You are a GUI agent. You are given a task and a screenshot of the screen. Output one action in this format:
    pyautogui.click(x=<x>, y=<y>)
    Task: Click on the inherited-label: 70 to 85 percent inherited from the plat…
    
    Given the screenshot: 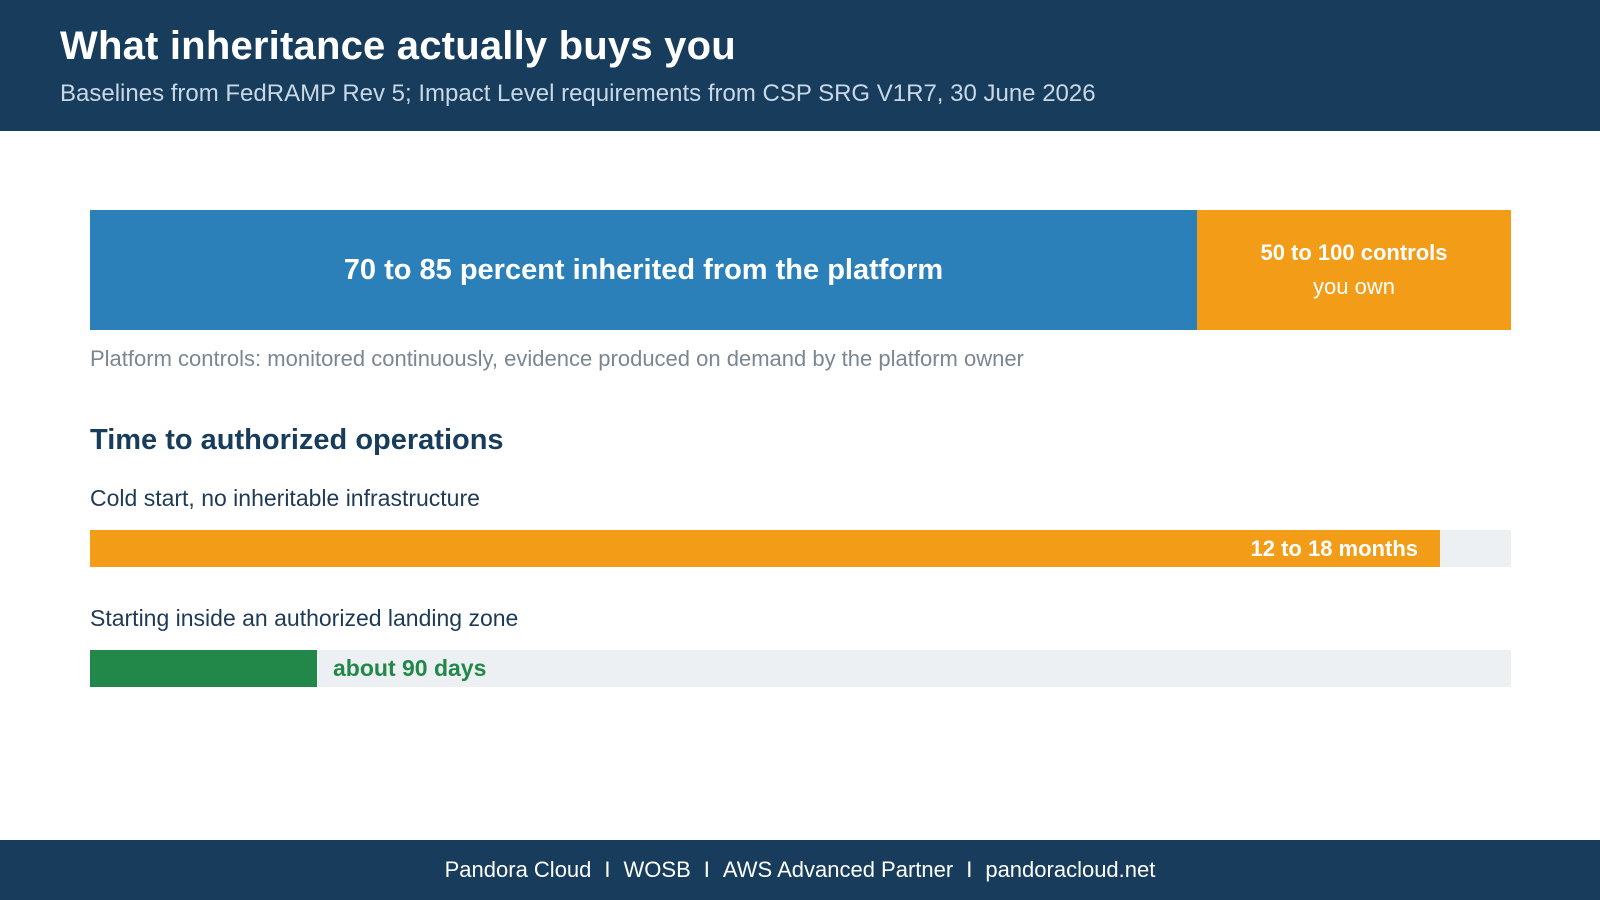 What is the action you would take?
    pyautogui.click(x=643, y=269)
    